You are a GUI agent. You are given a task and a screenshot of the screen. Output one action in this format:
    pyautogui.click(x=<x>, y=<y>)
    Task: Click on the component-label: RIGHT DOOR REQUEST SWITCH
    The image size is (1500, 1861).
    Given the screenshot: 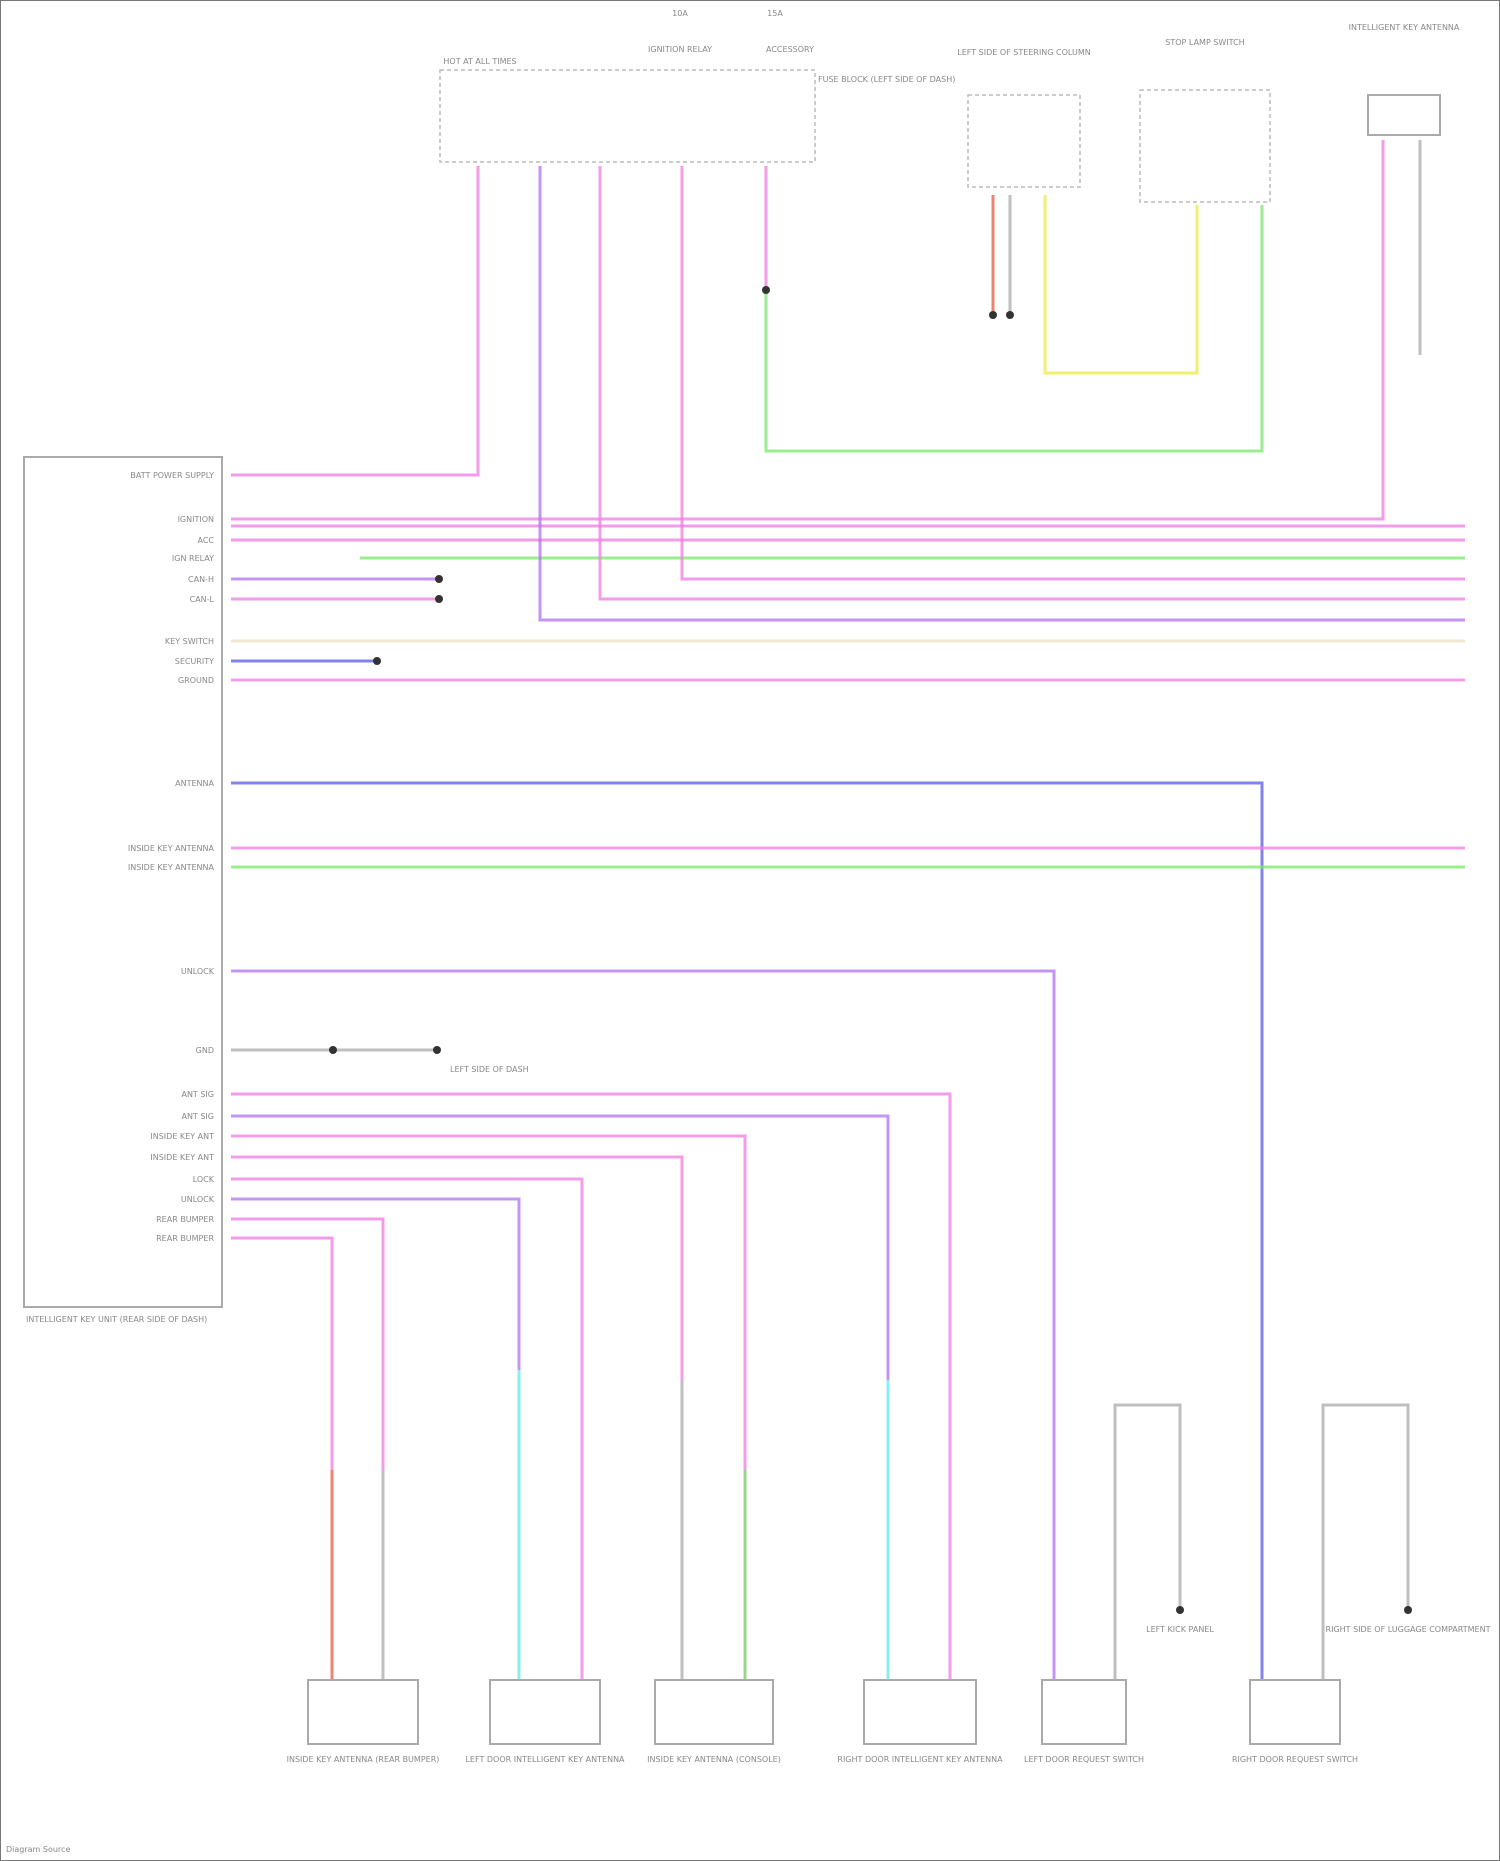 What is the action you would take?
    pyautogui.click(x=1295, y=1759)
    